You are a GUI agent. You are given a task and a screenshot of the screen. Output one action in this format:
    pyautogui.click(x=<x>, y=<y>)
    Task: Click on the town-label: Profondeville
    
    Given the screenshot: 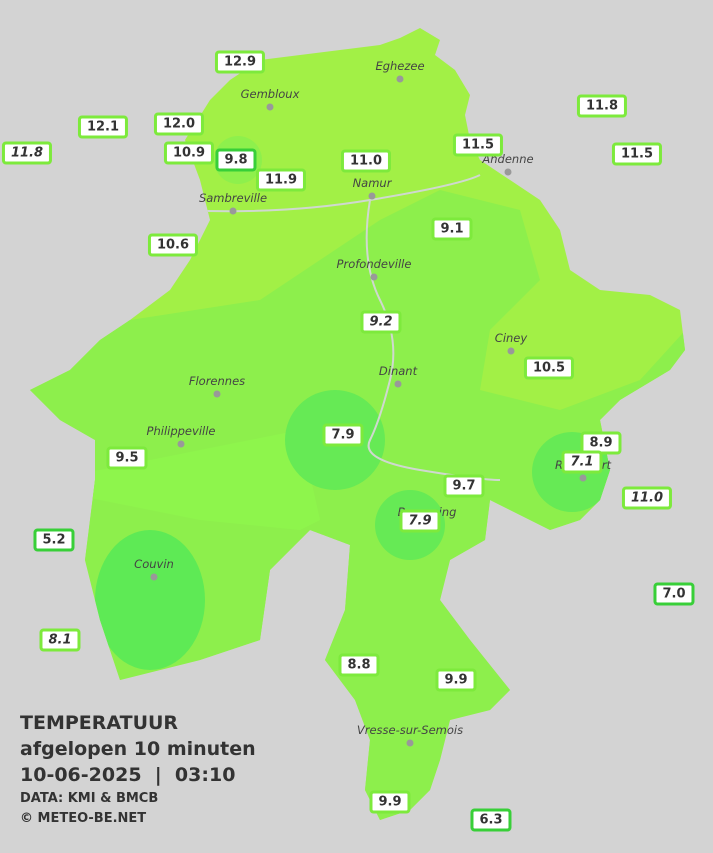 What is the action you would take?
    pyautogui.click(x=374, y=264)
    